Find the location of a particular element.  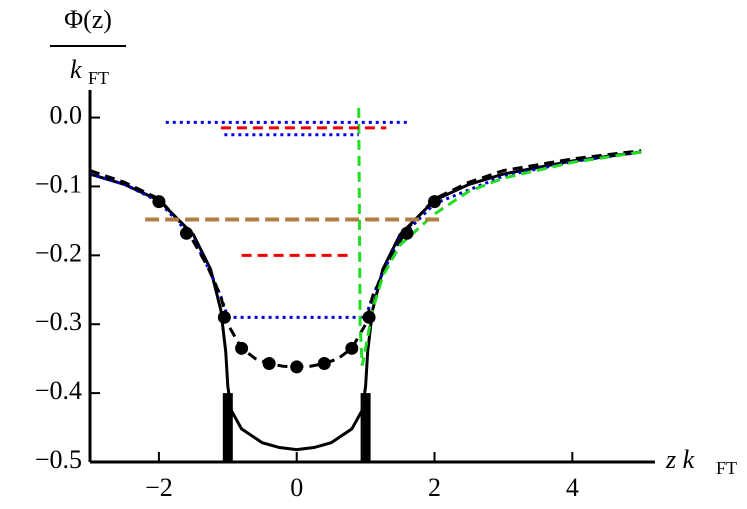

x-label: z k is located at coordinates (680, 459).